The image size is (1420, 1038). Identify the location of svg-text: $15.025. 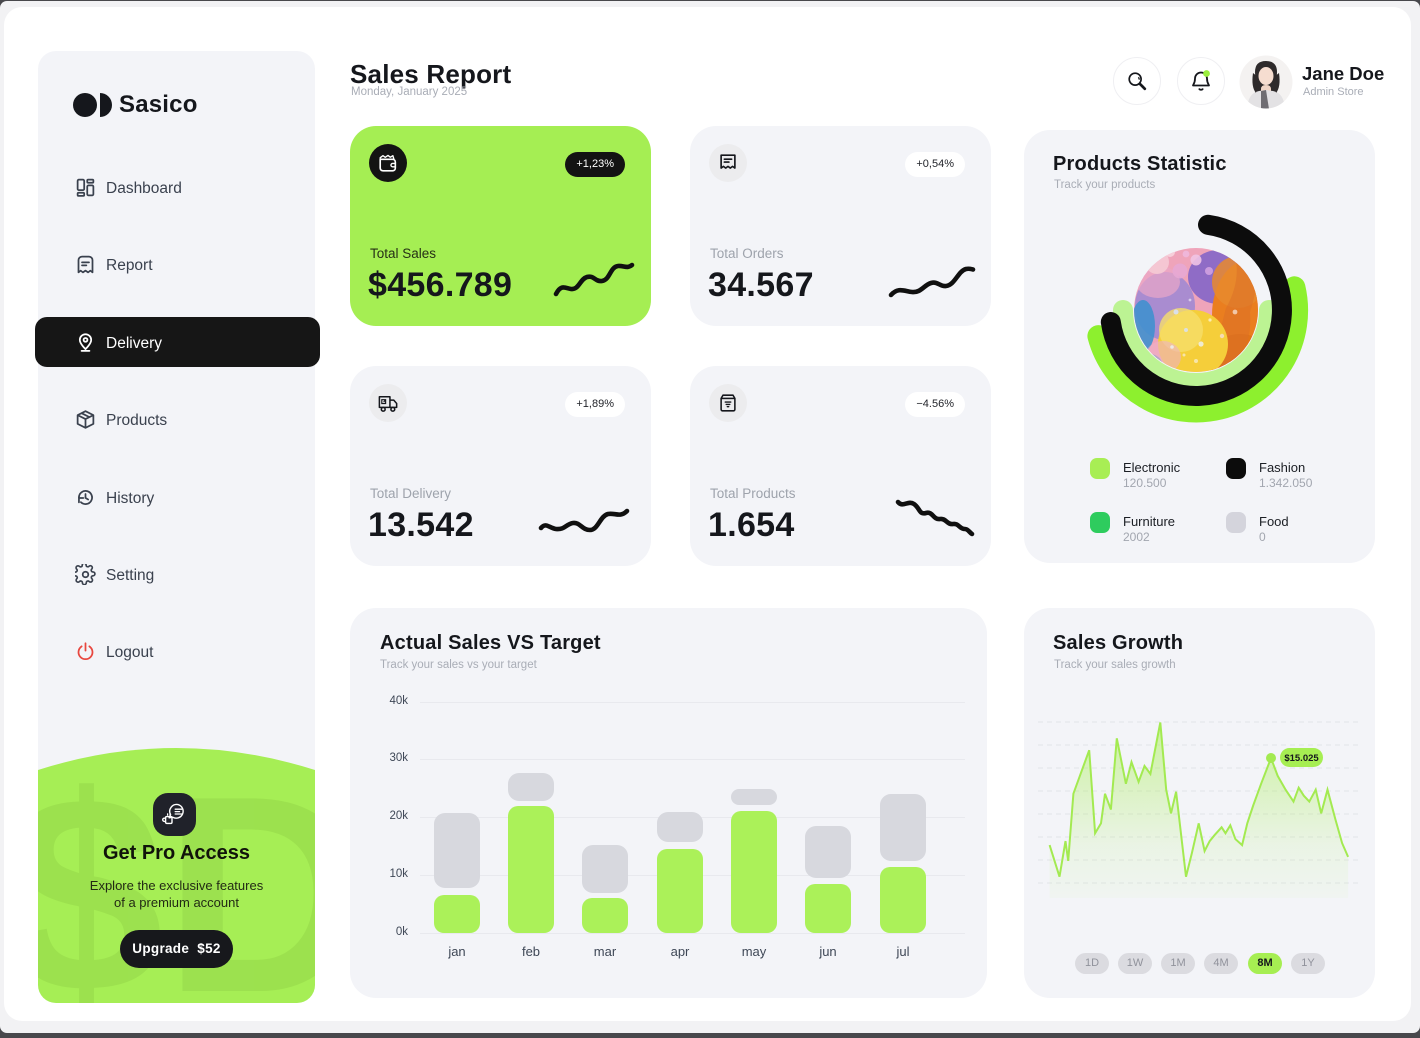
(1301, 758).